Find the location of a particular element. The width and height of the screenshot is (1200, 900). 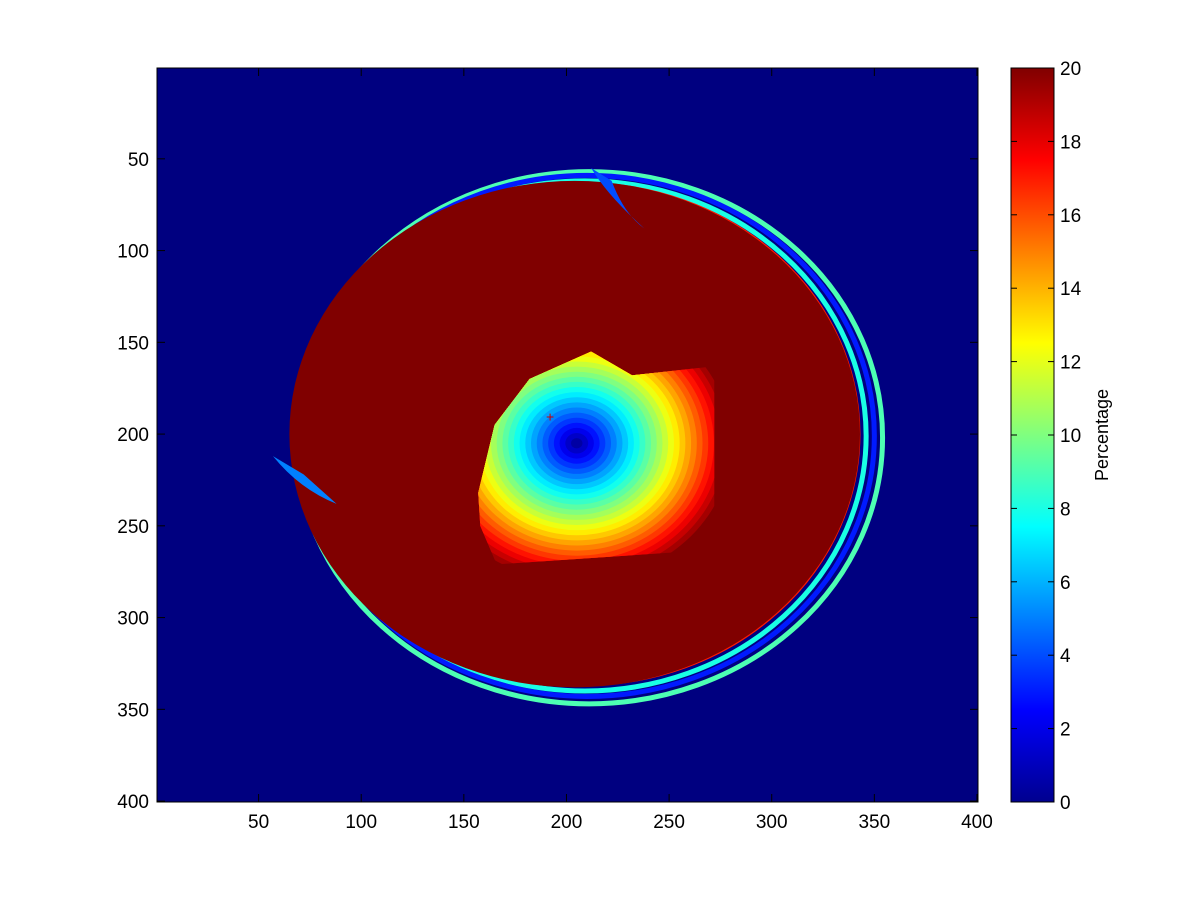

x-tick-label: 300 is located at coordinates (772, 822).